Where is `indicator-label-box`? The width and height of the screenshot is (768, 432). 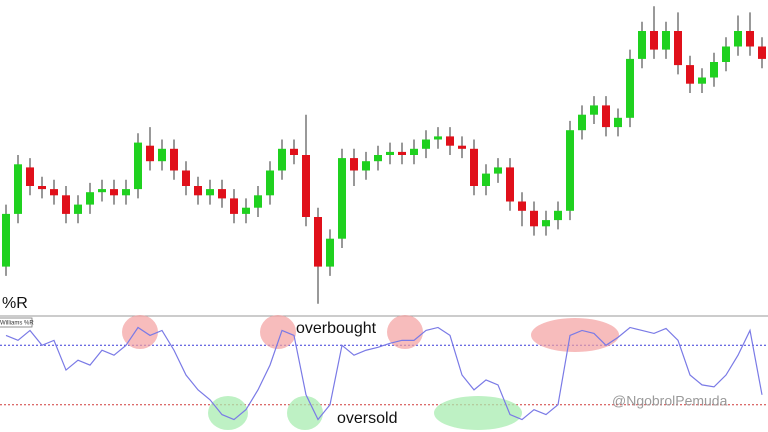 indicator-label-box is located at coordinates (16, 322).